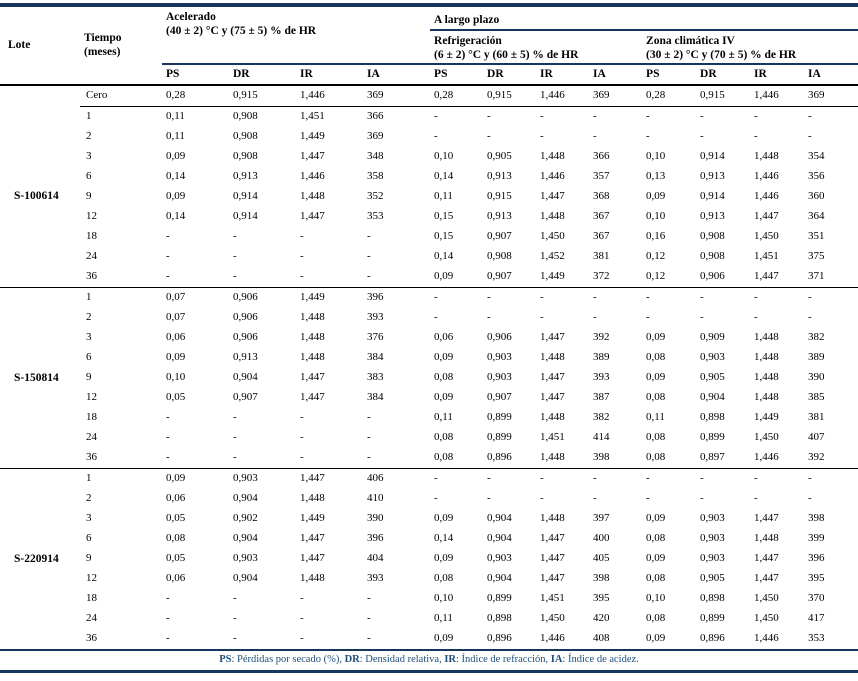  I want to click on tiempo-cell: 36, so click(121, 277).